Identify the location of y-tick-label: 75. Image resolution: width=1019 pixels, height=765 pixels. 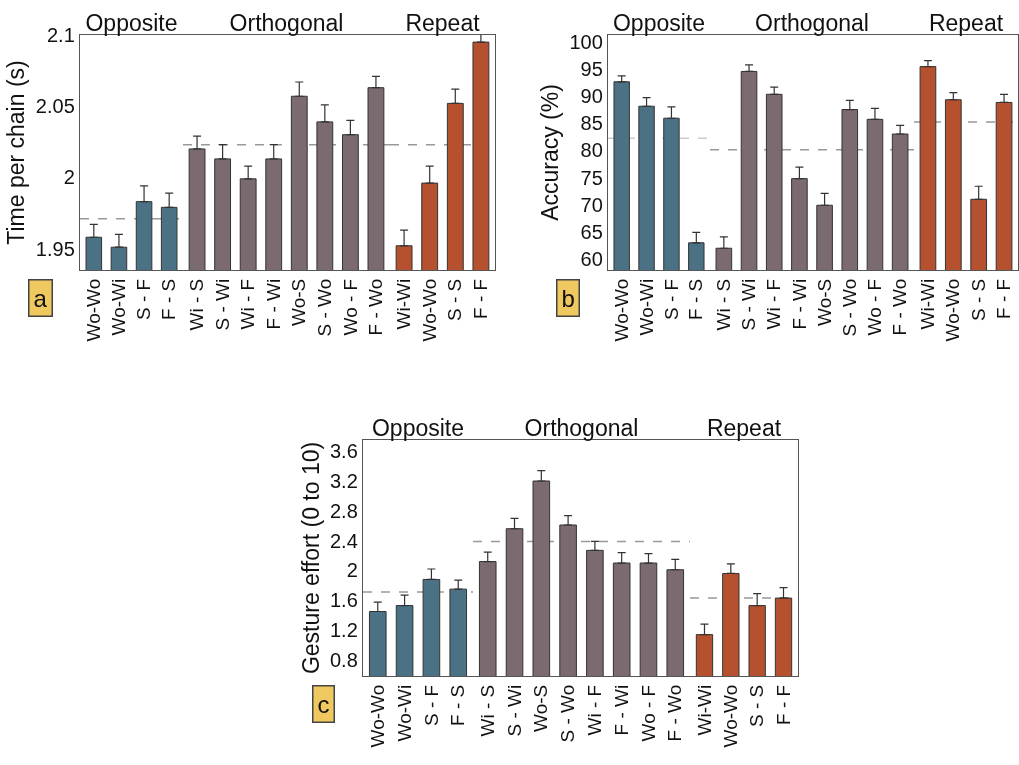
(591, 177).